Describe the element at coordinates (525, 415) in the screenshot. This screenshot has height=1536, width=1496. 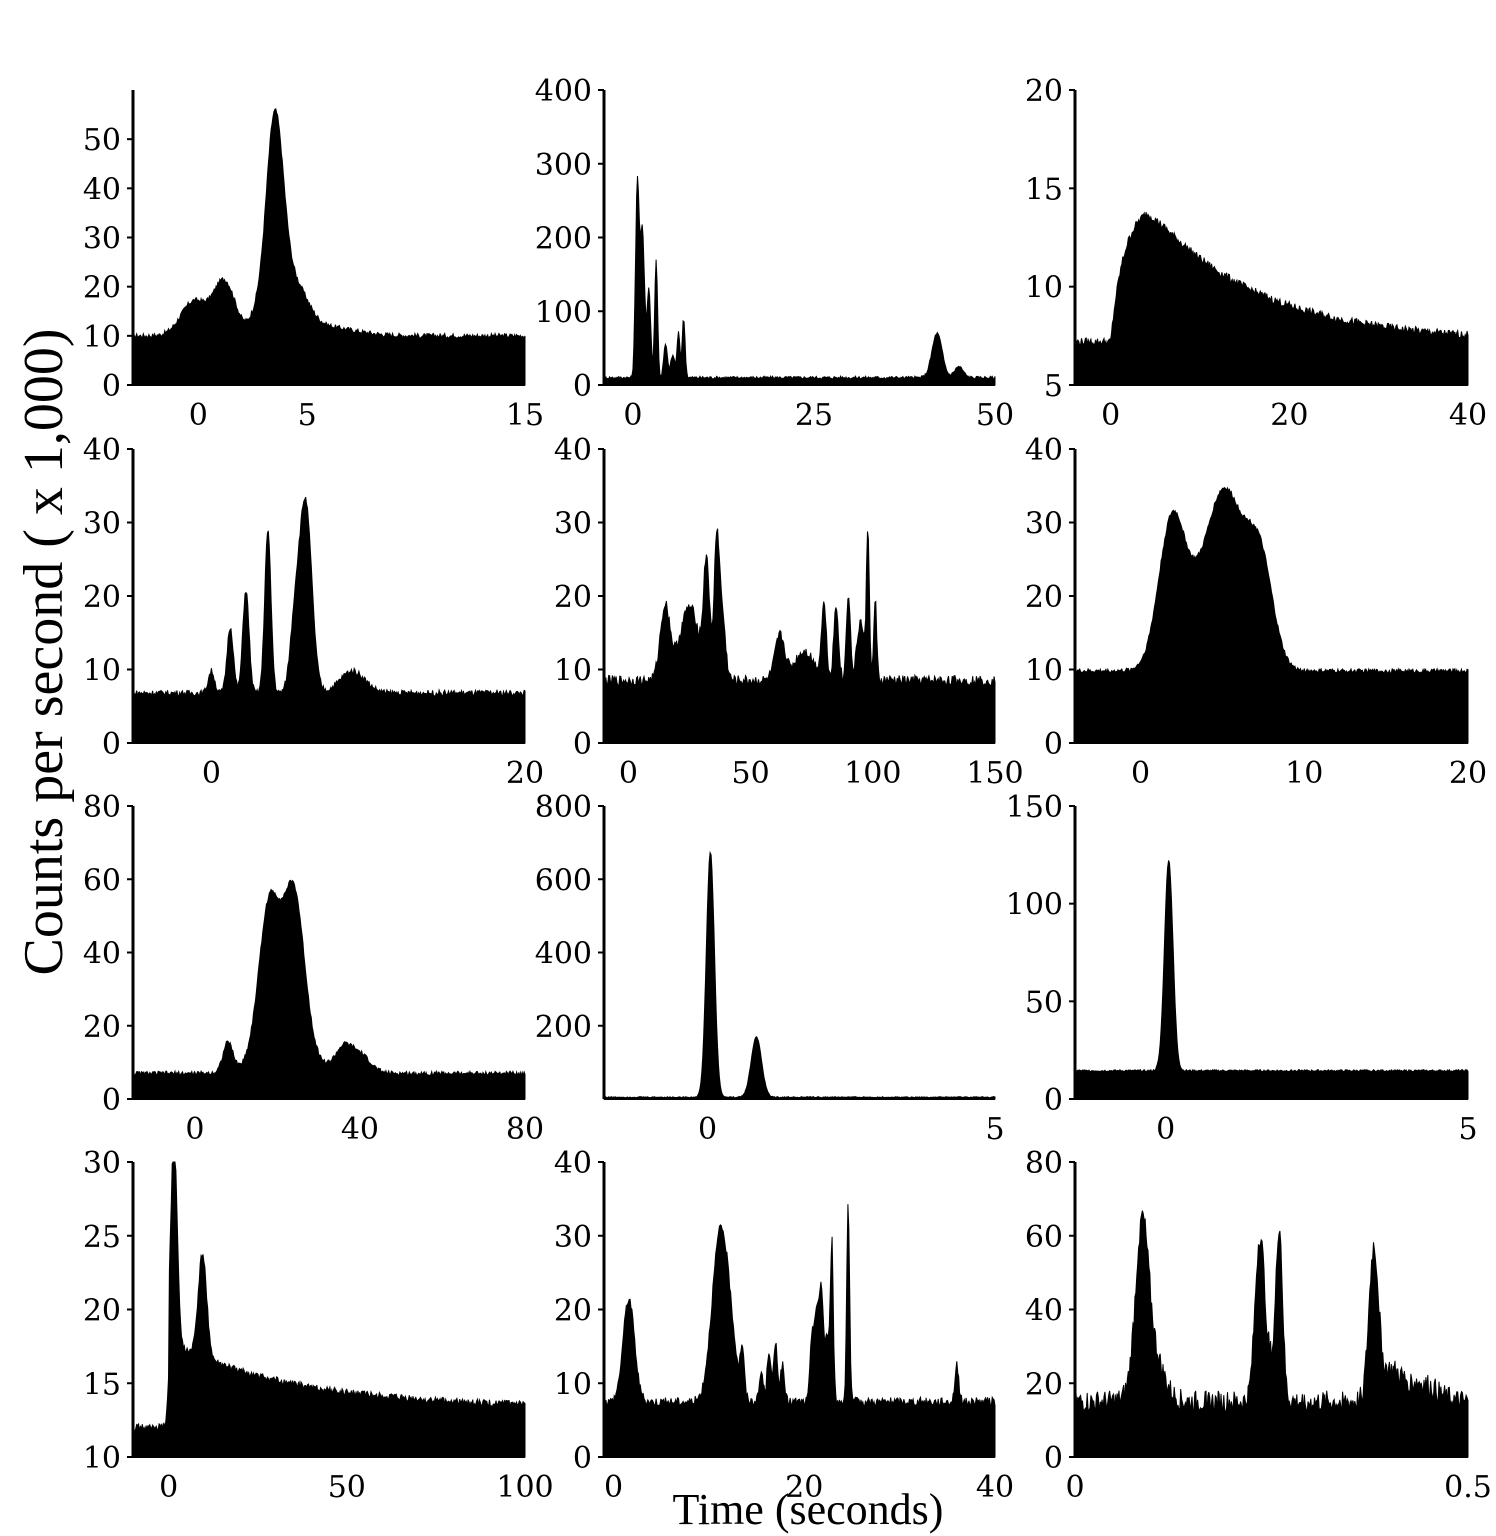
I see `x-tick-label: 15` at that location.